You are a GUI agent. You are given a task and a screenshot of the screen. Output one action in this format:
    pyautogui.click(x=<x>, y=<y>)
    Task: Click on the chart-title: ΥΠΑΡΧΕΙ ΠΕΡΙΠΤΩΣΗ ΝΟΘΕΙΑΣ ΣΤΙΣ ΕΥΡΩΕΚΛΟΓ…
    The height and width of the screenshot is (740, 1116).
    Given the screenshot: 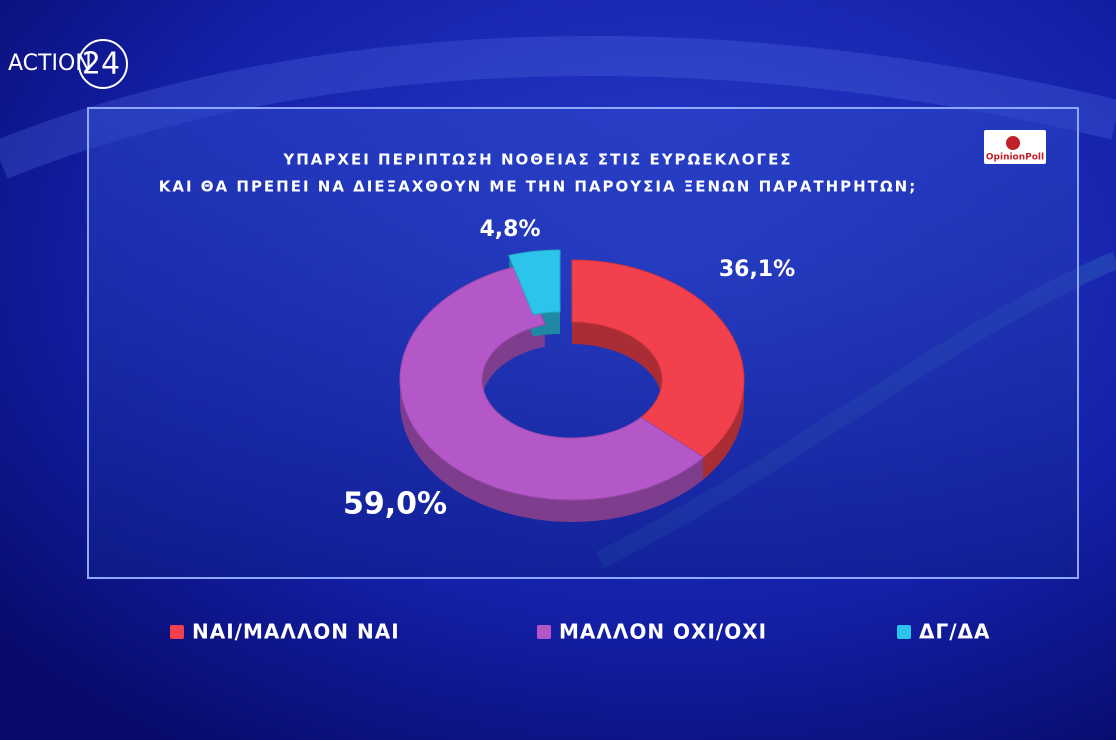 What is the action you would take?
    pyautogui.click(x=537, y=160)
    